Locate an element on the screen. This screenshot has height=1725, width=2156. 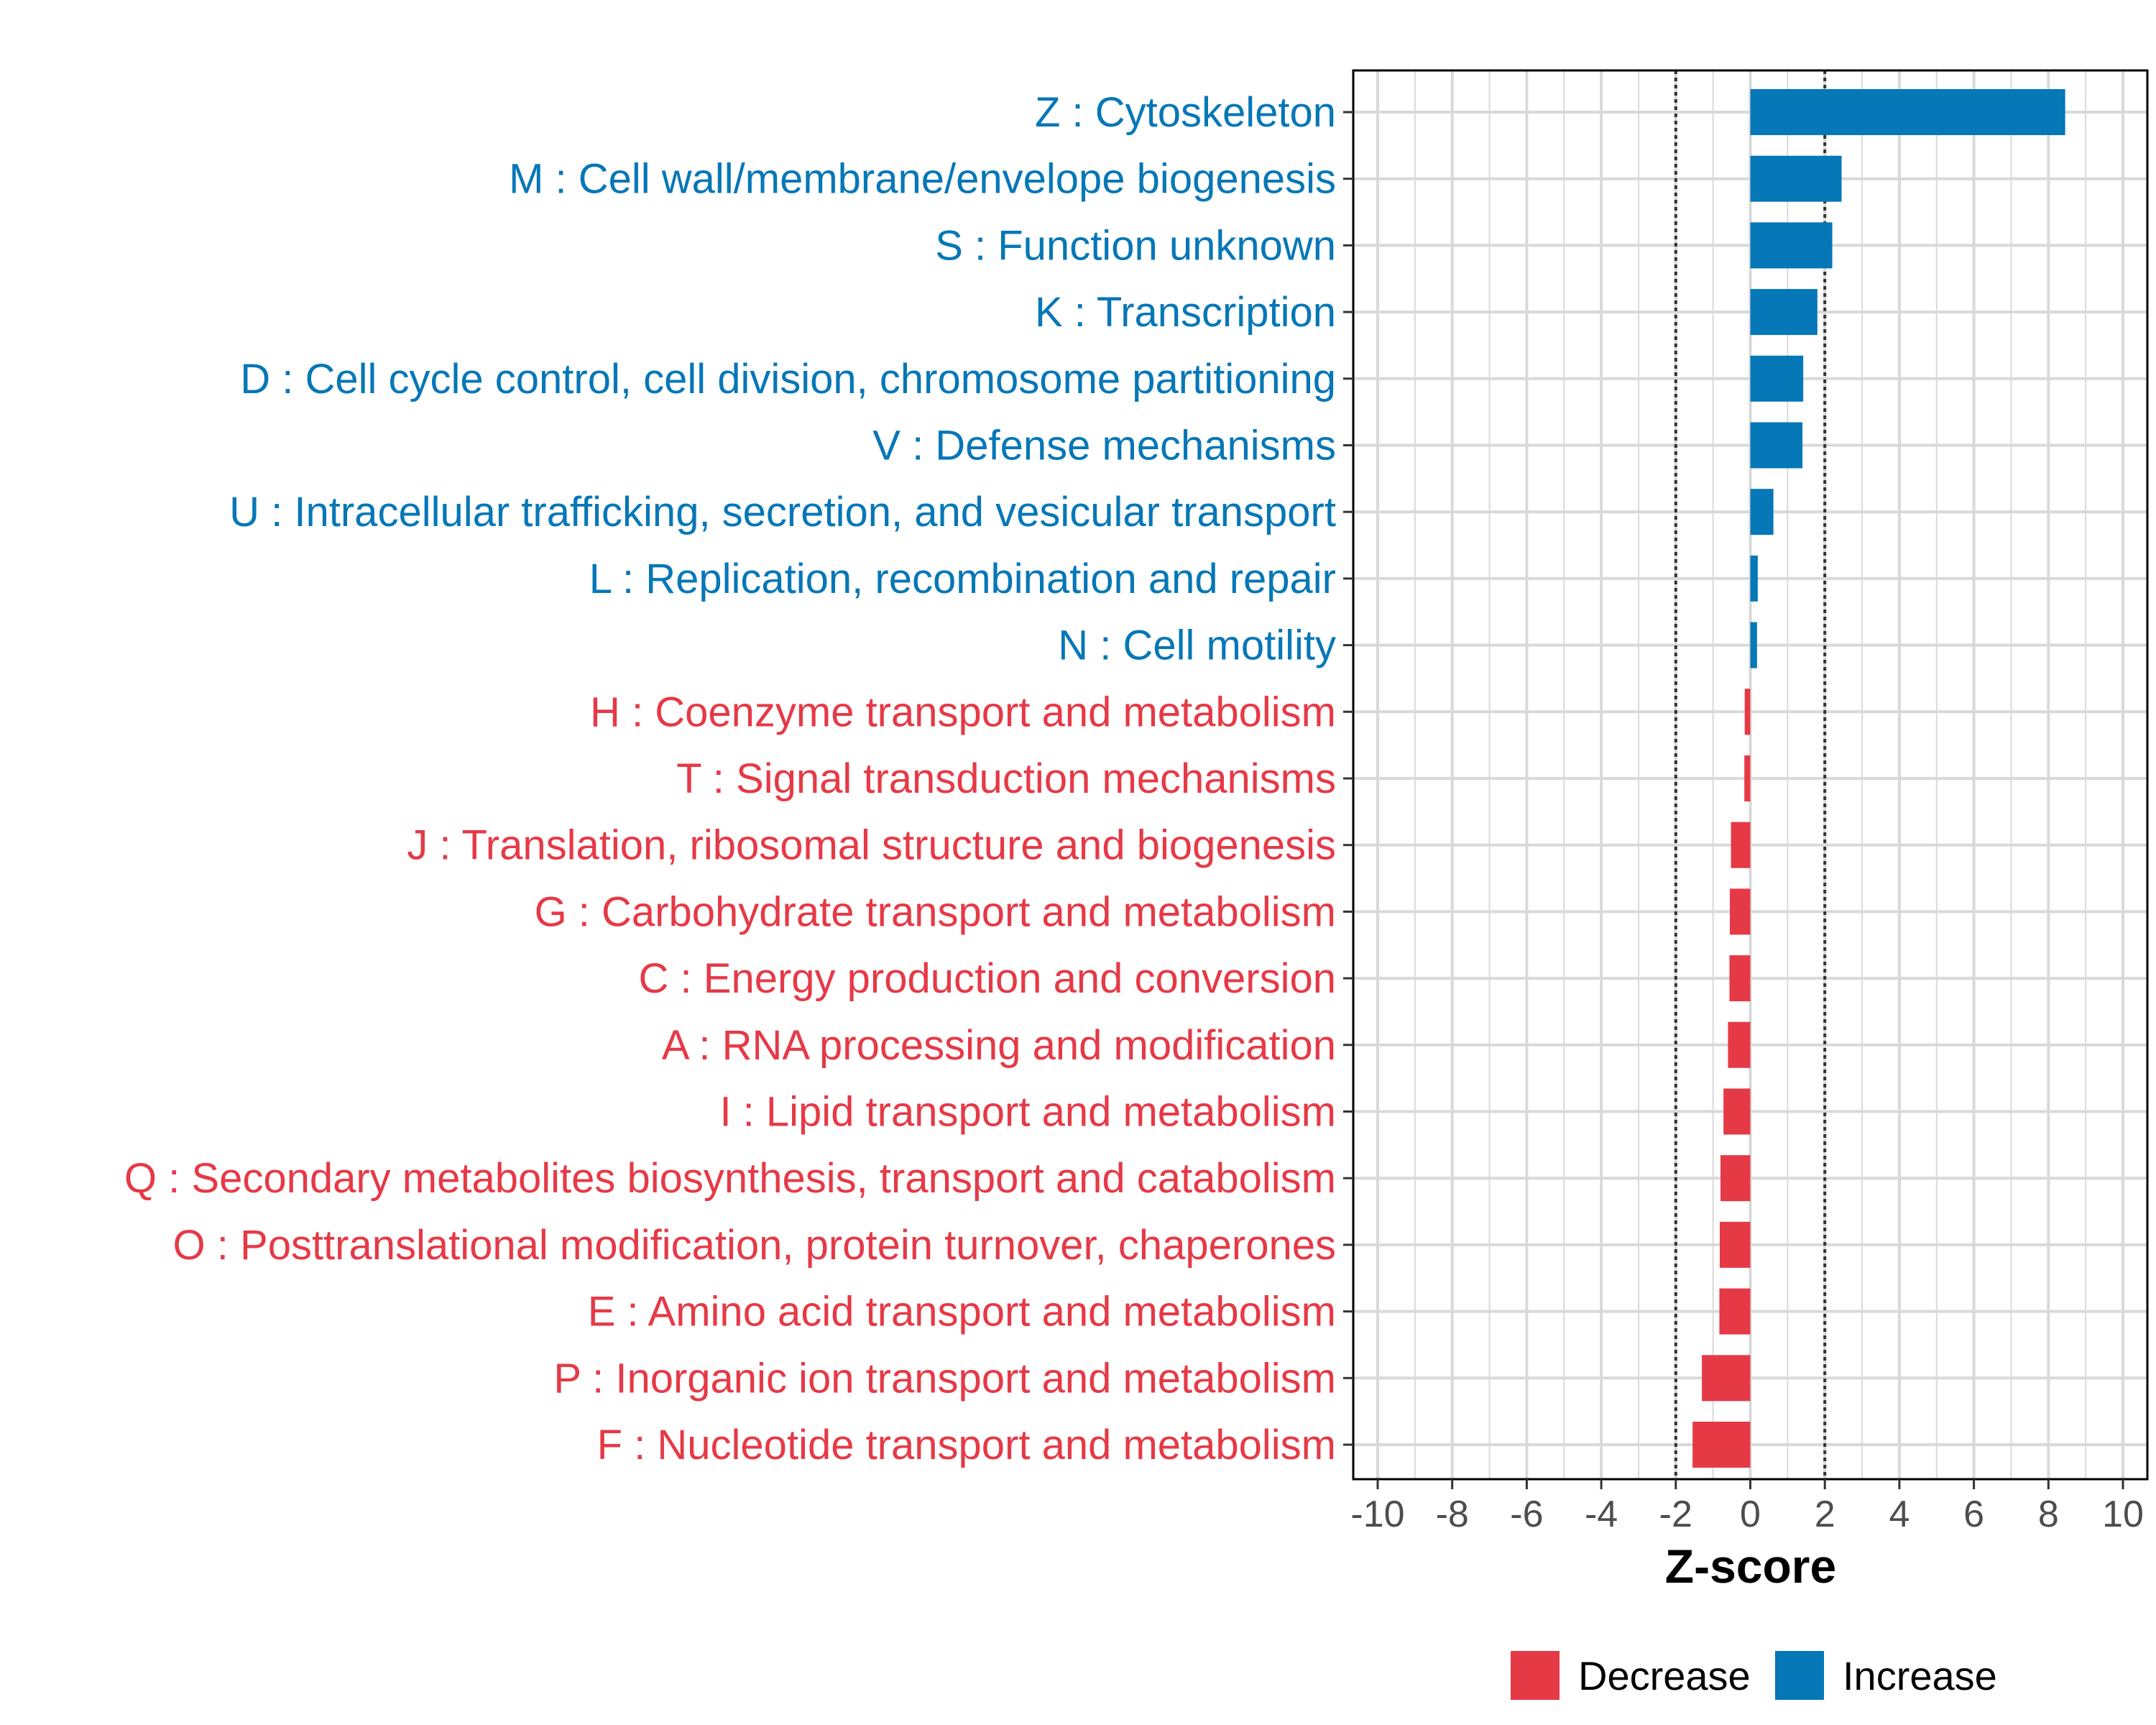
x-tick-label: 6 is located at coordinates (1973, 1514).